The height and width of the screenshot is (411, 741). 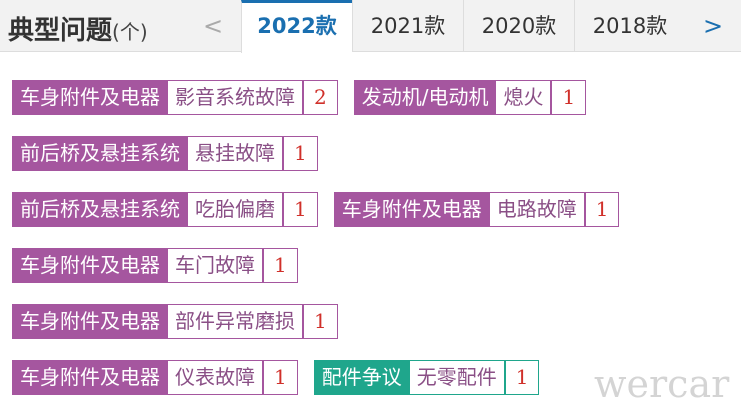 What do you see at coordinates (361, 377) in the screenshot?
I see `category: 配件争议` at bounding box center [361, 377].